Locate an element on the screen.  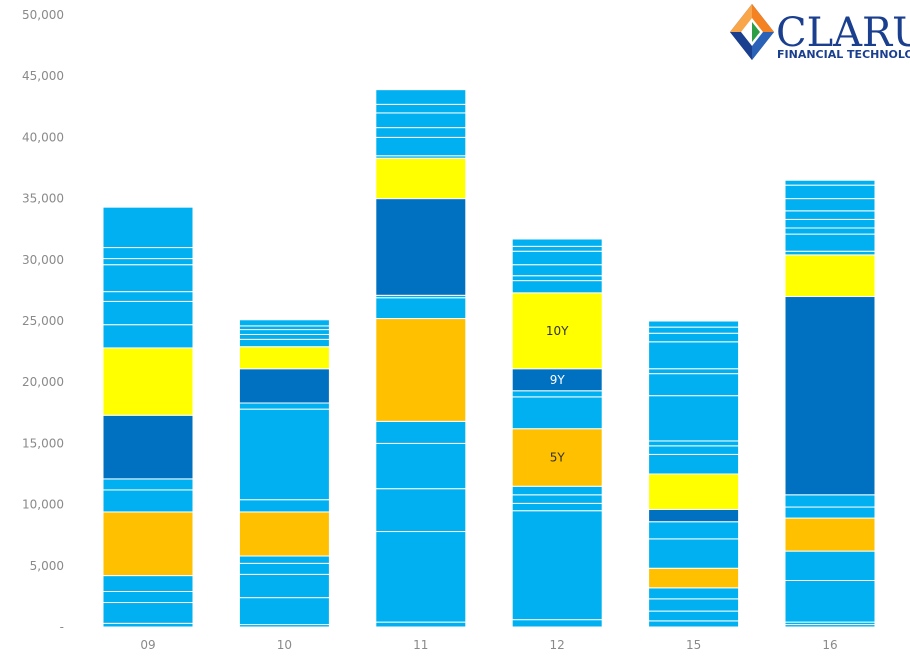
segment-label-10y: 10Y is located at coordinates (557, 331).